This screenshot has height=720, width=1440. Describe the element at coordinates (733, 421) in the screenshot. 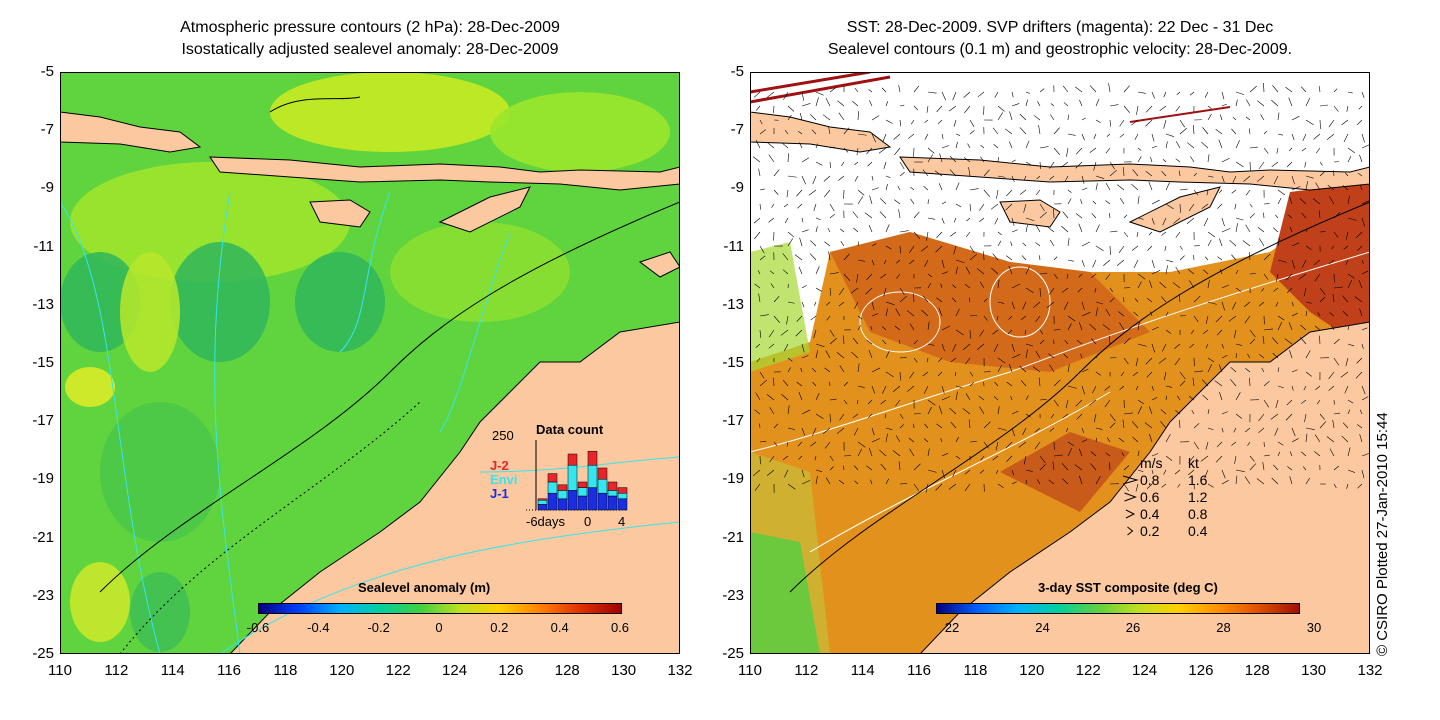

I see `right-y-tick: -17` at that location.